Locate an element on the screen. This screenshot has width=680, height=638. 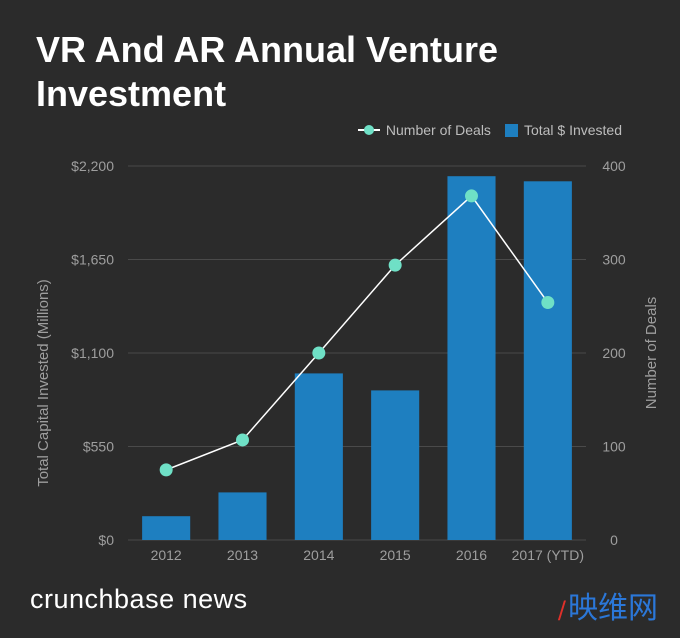
watermark-mark: / is located at coordinates (561, 610).